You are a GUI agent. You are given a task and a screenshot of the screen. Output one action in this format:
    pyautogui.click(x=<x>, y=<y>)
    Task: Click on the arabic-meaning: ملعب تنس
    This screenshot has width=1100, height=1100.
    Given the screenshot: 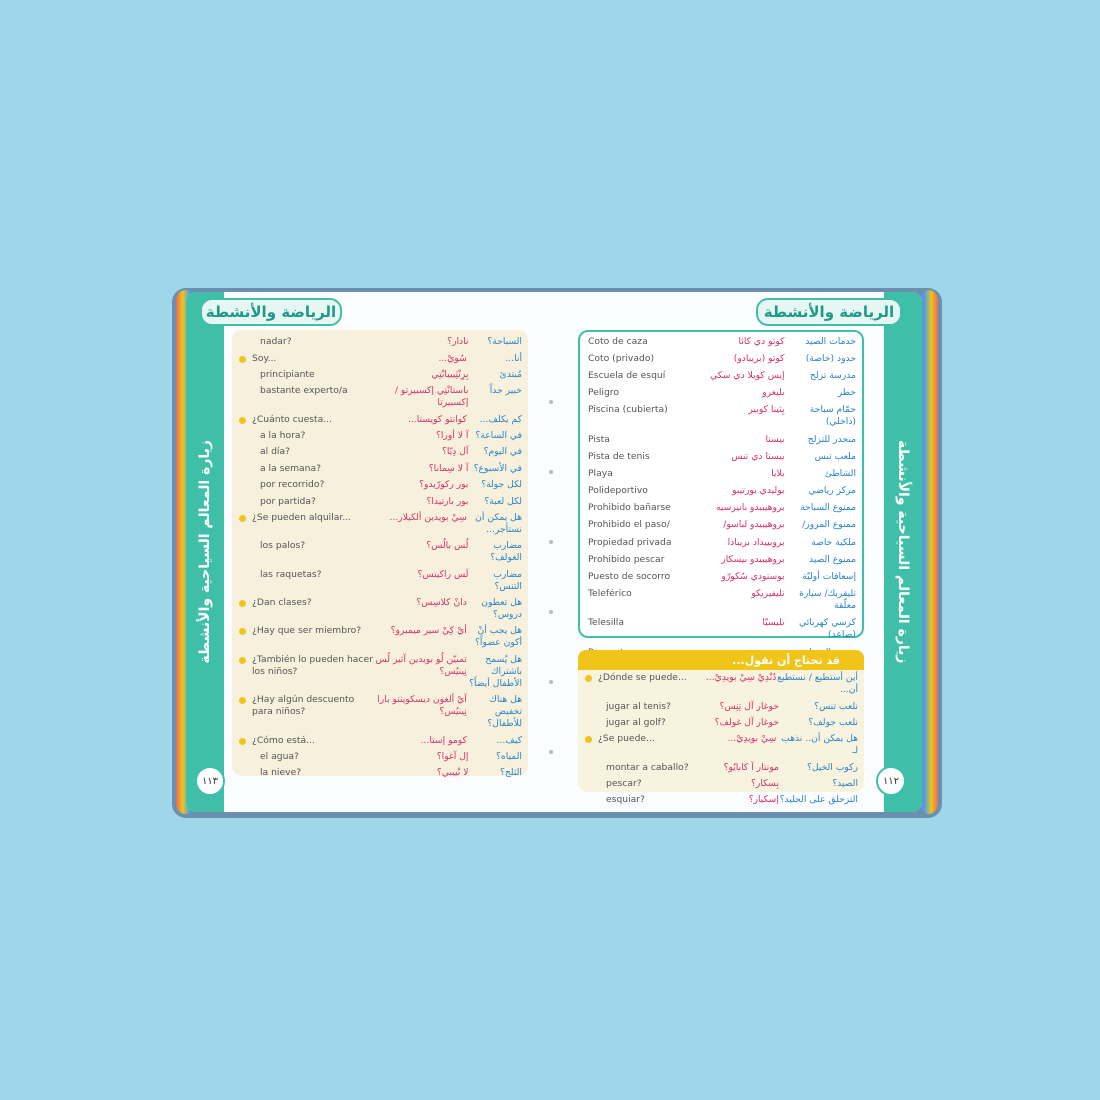 What is the action you would take?
    pyautogui.click(x=835, y=456)
    